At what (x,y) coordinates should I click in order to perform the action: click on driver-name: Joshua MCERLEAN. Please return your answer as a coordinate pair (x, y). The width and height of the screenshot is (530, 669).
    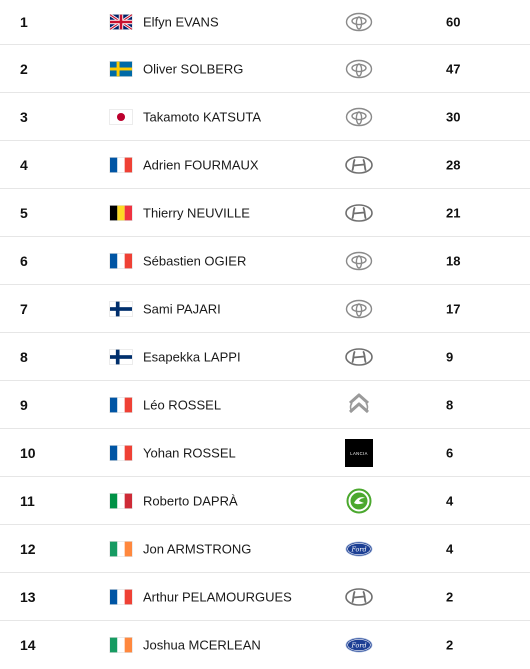
    Looking at the image, I should click on (202, 645).